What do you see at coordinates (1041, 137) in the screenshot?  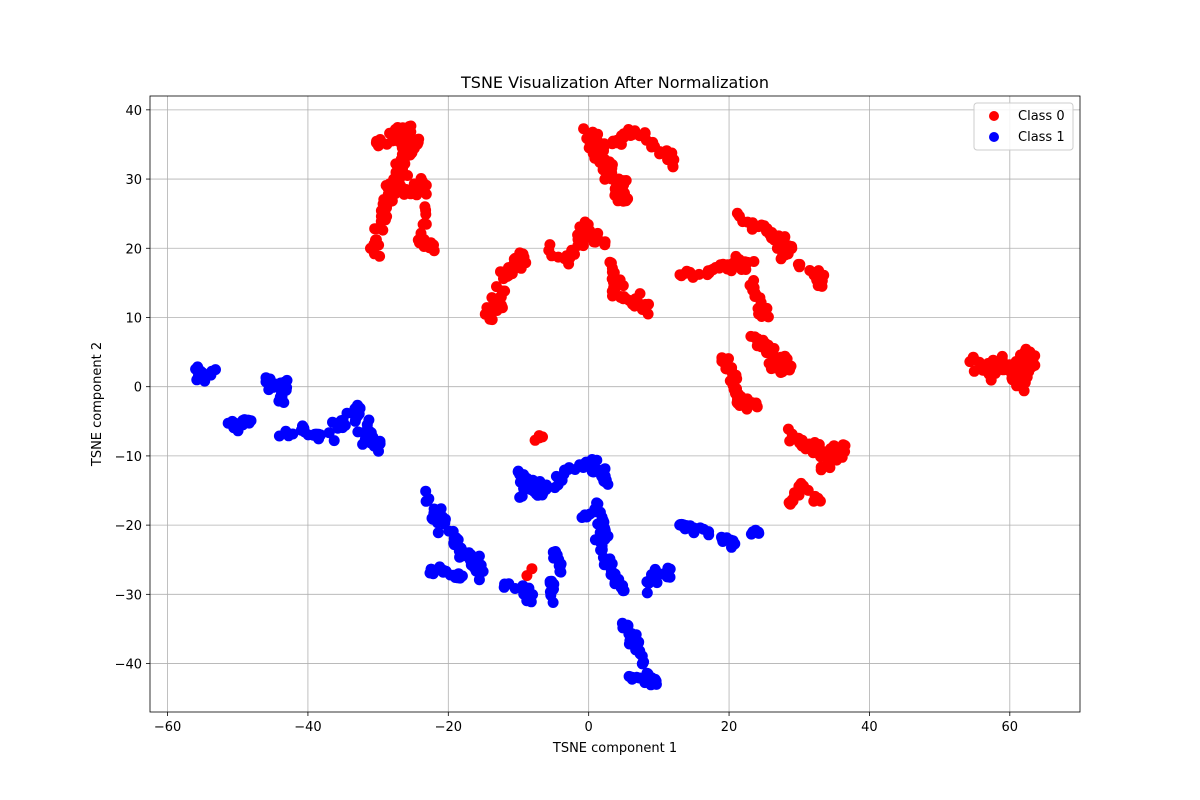 I see `legend-label-class-1: Class 1` at bounding box center [1041, 137].